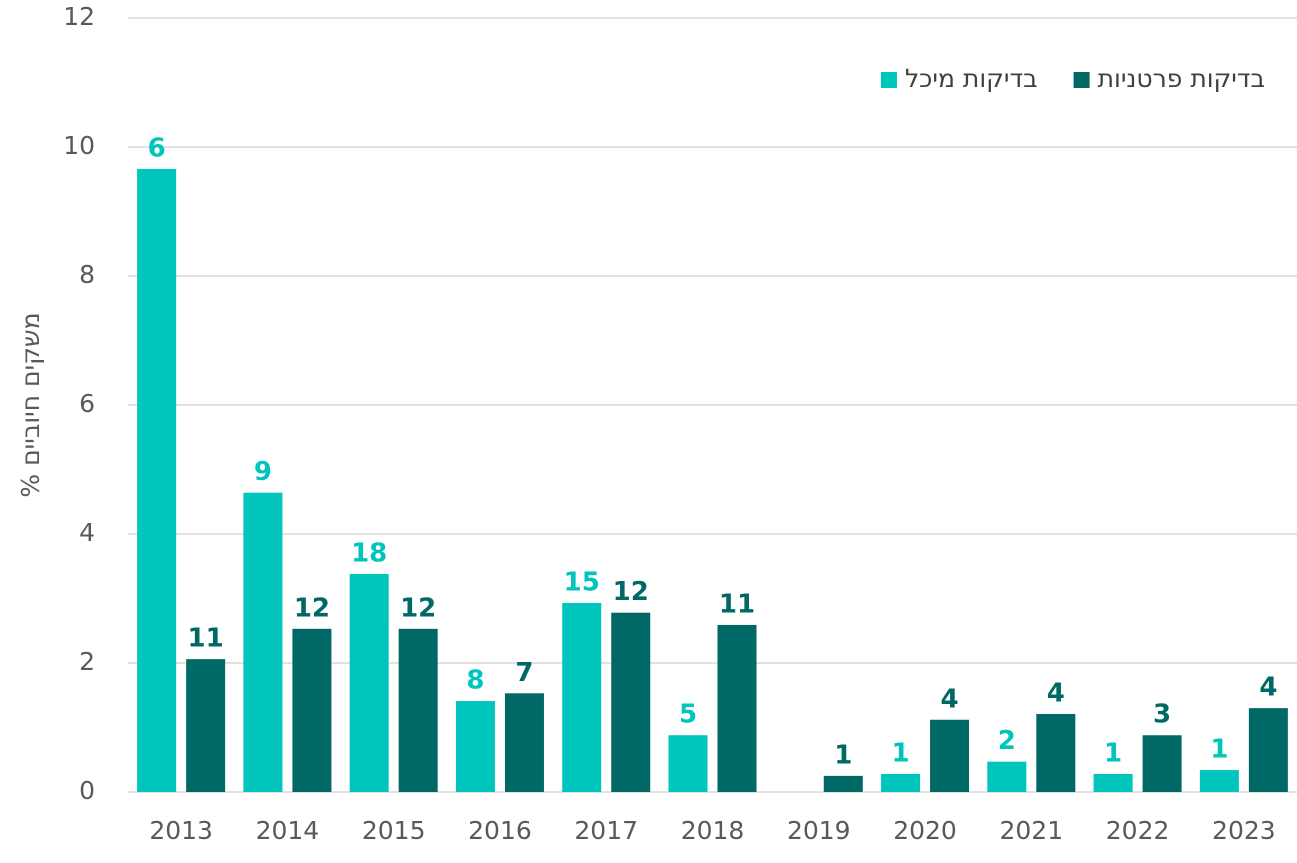 The image size is (1297, 863). What do you see at coordinates (79, 145) in the screenshot?
I see `y-tick-label: 10` at bounding box center [79, 145].